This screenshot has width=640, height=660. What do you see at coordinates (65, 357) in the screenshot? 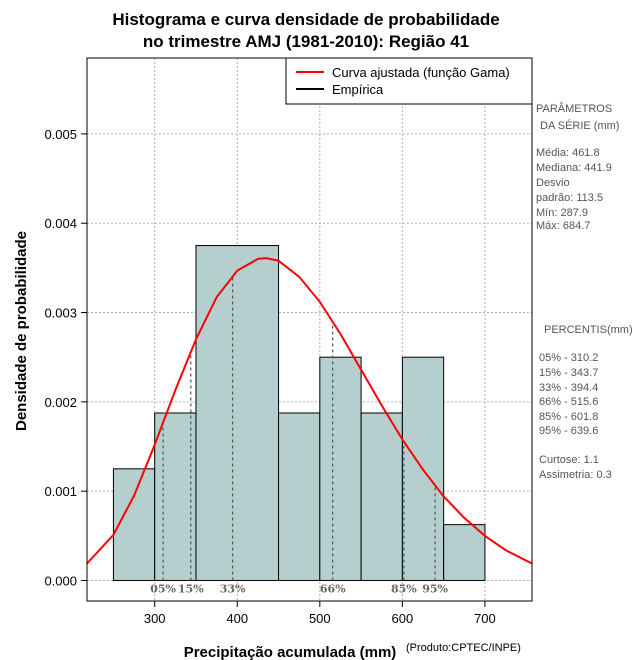
I see `y-axis-ticks: 0.000 0.001 0.002 0.003 0.004 0.005` at bounding box center [65, 357].